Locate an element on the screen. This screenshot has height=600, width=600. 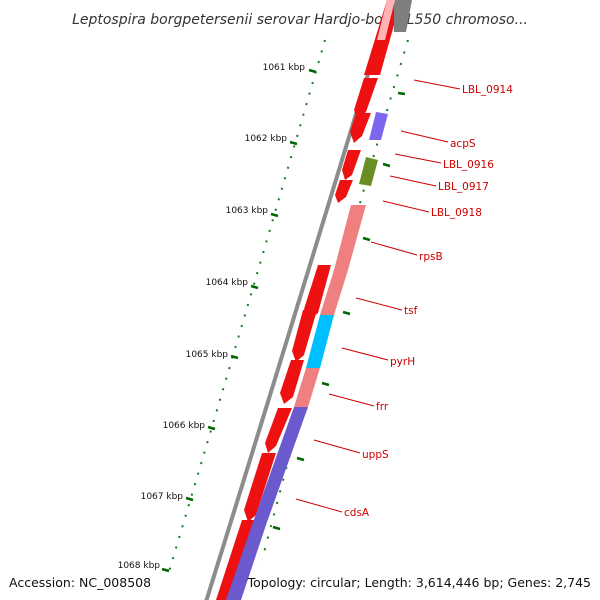
gene-label-pyrH: pyrH is located at coordinates (402, 362).